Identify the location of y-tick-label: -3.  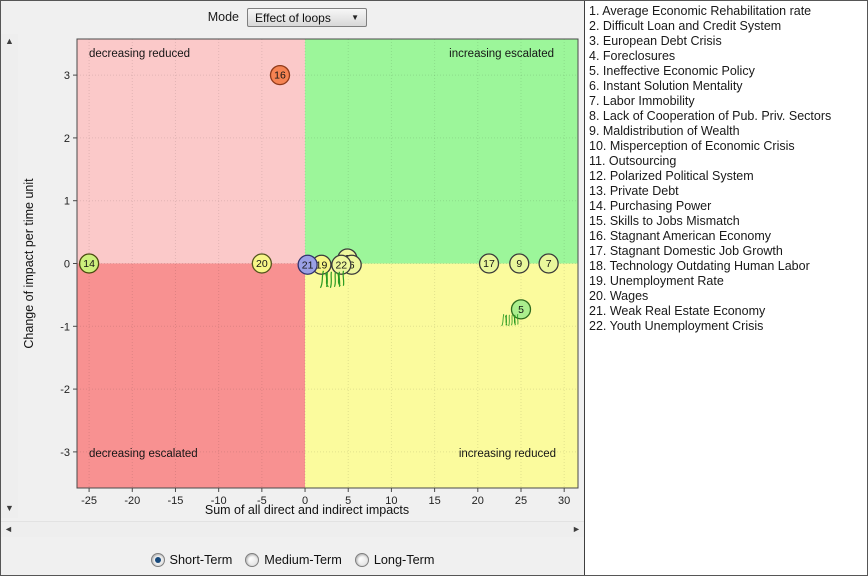
(65, 453).